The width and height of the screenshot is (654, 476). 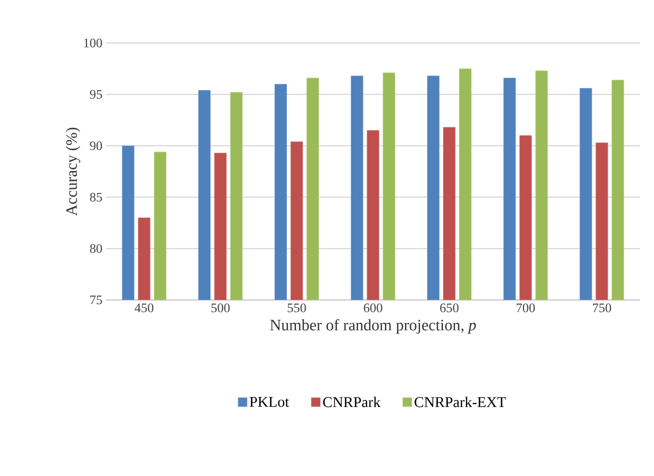 What do you see at coordinates (96, 300) in the screenshot?
I see `y-tick-label: 75` at bounding box center [96, 300].